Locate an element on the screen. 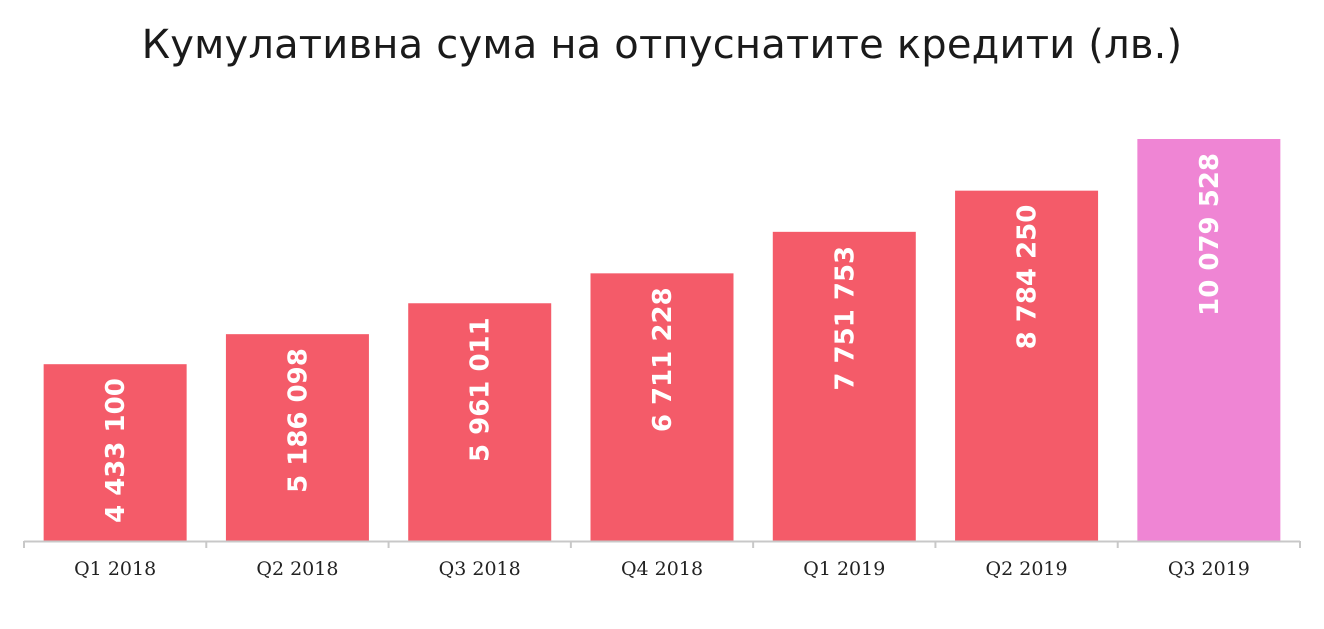 This screenshot has width=1324, height=629. bar-q1-2018 is located at coordinates (115, 452).